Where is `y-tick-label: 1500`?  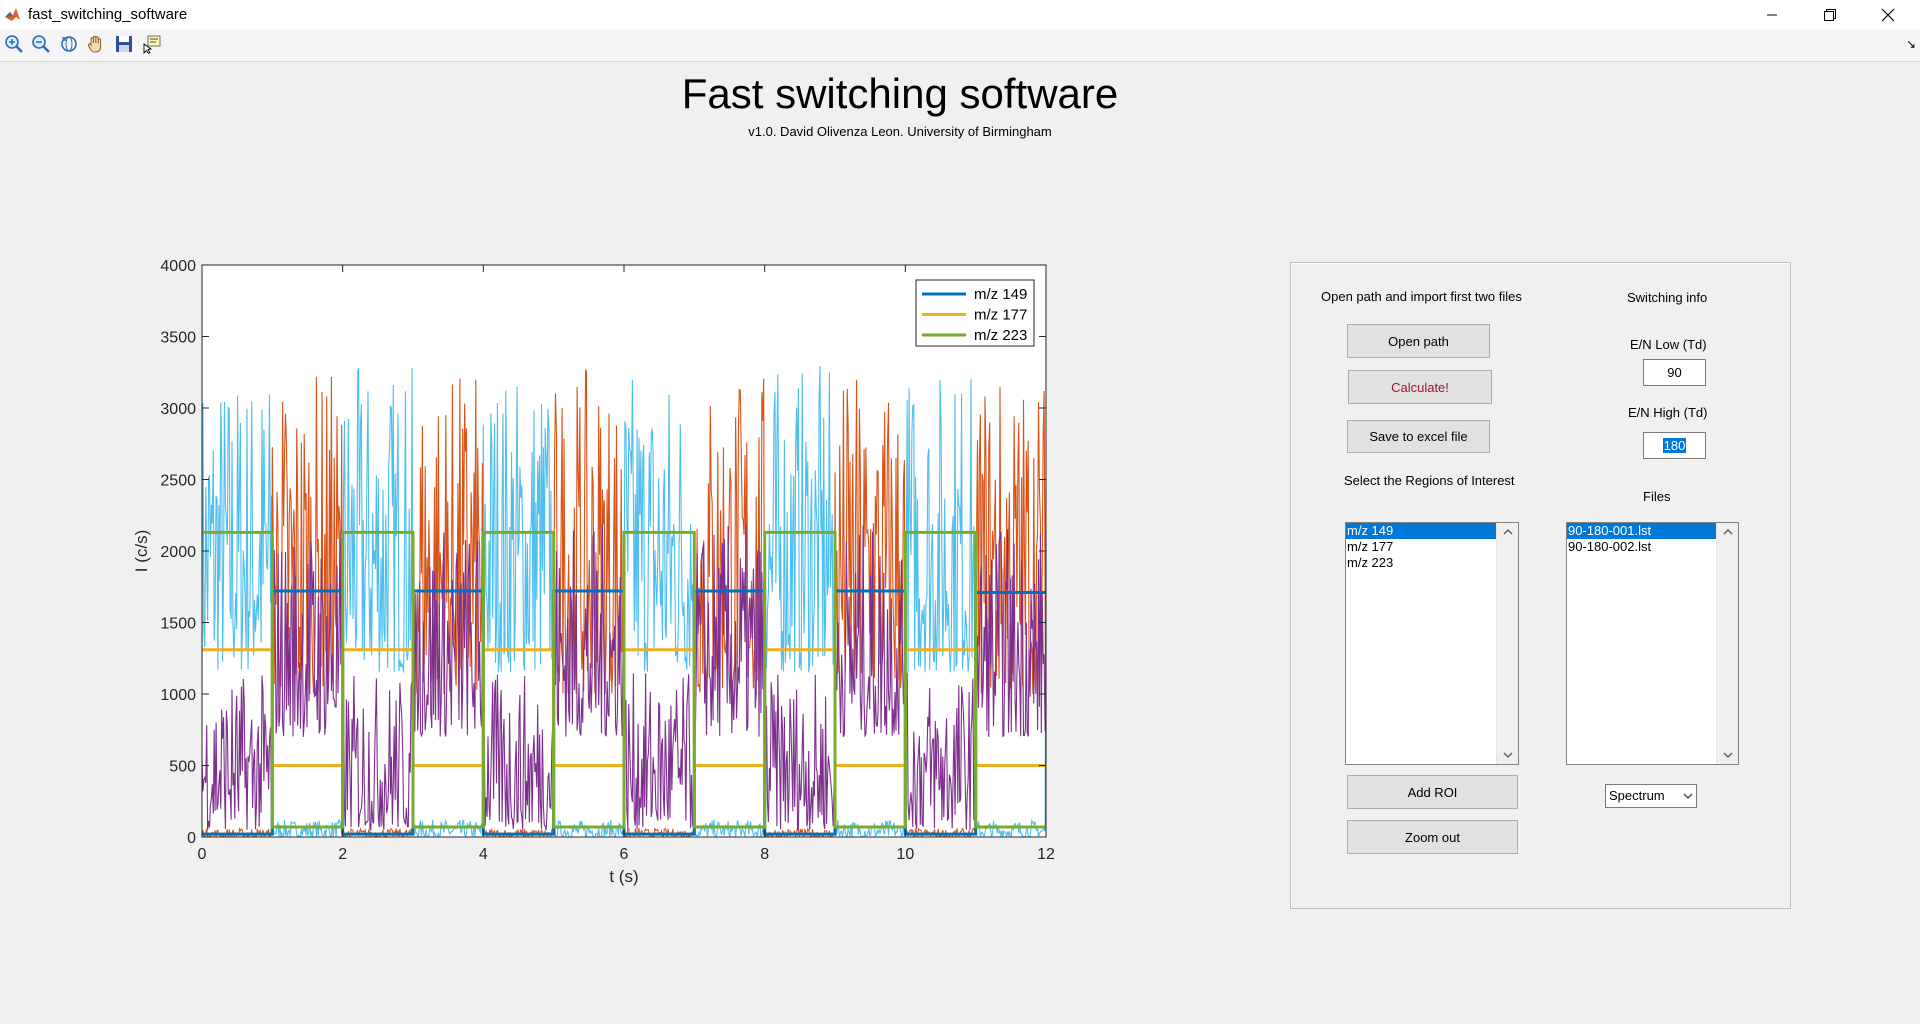 y-tick-label: 1500 is located at coordinates (178, 624).